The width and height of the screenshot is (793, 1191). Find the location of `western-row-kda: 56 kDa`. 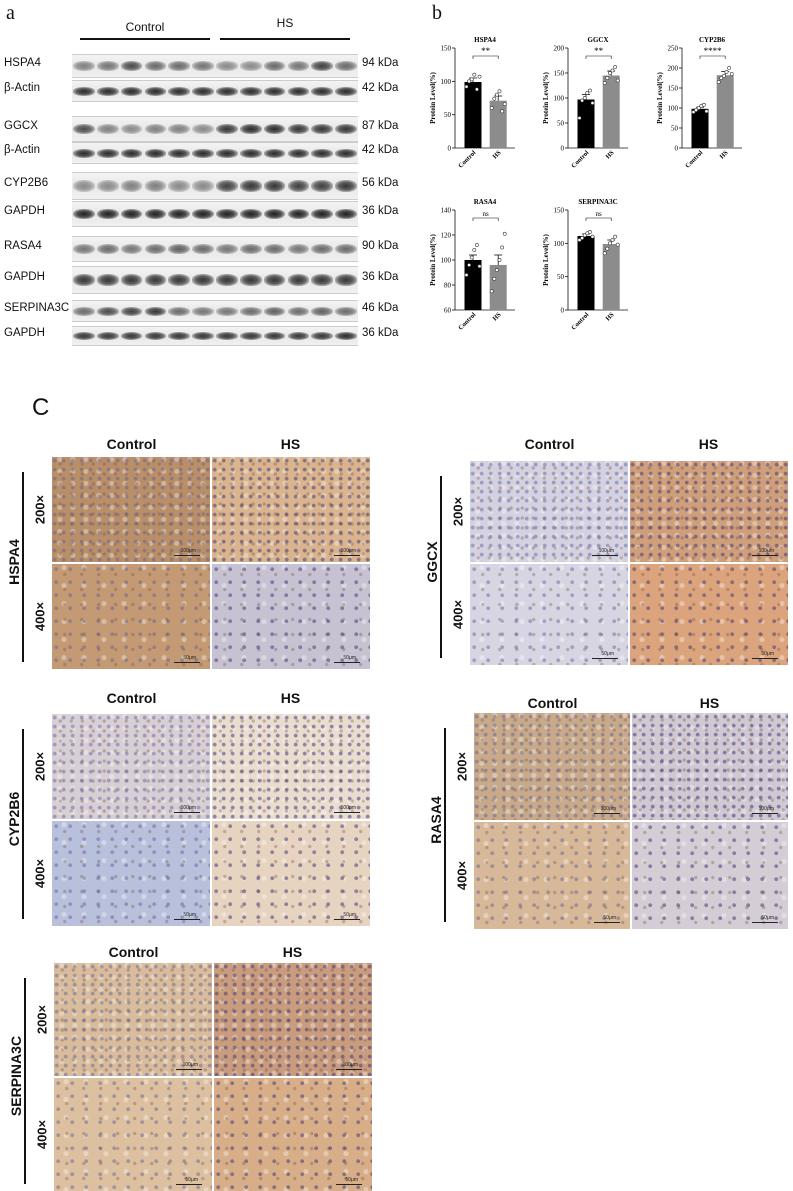

western-row-kda: 56 kDa is located at coordinates (380, 183).